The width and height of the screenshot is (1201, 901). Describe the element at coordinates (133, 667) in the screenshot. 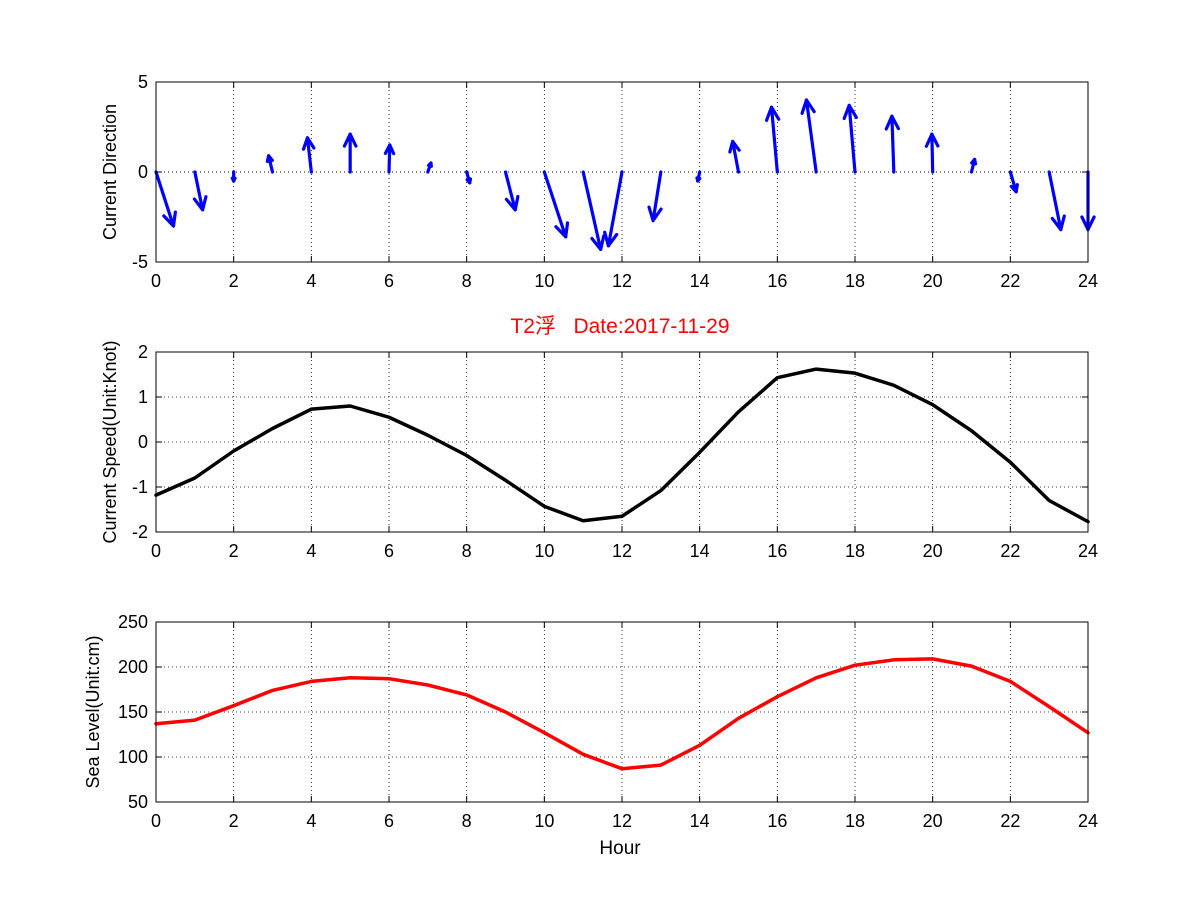

I see `y-tick-label: 200` at that location.